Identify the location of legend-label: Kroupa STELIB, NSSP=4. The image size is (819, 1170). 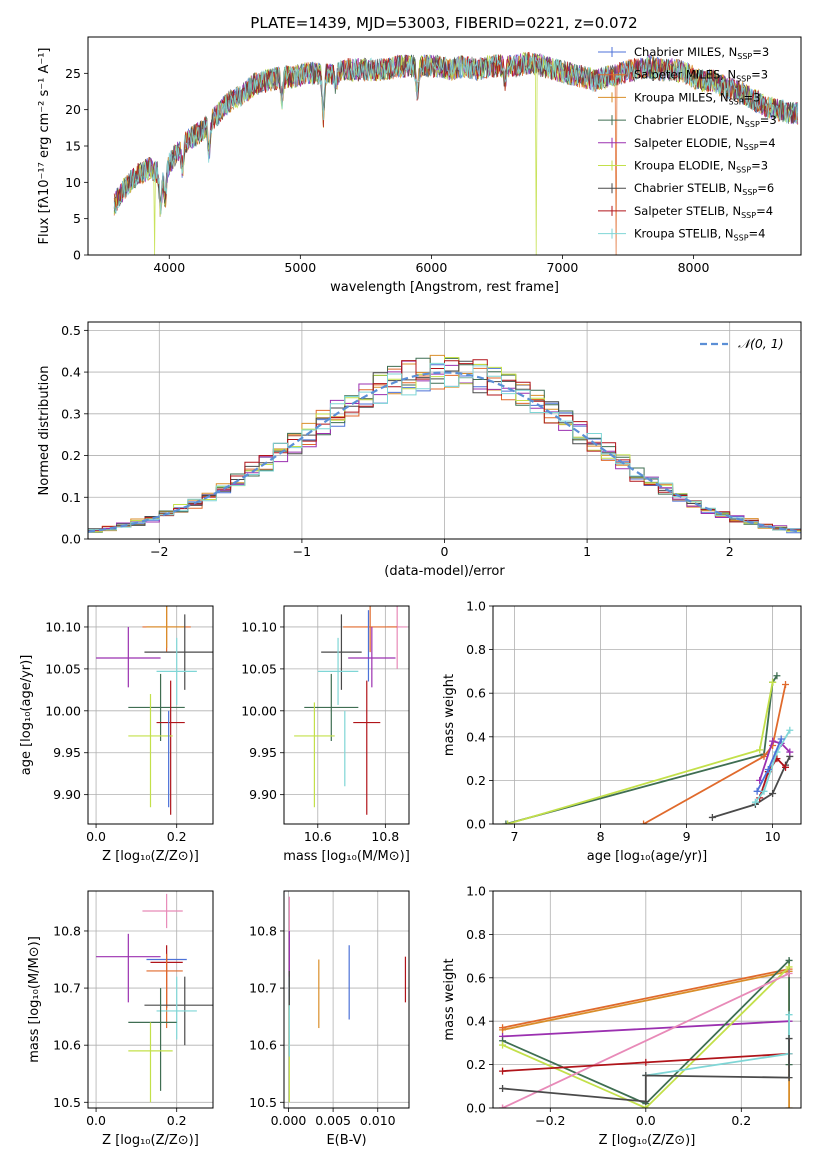
(699, 235).